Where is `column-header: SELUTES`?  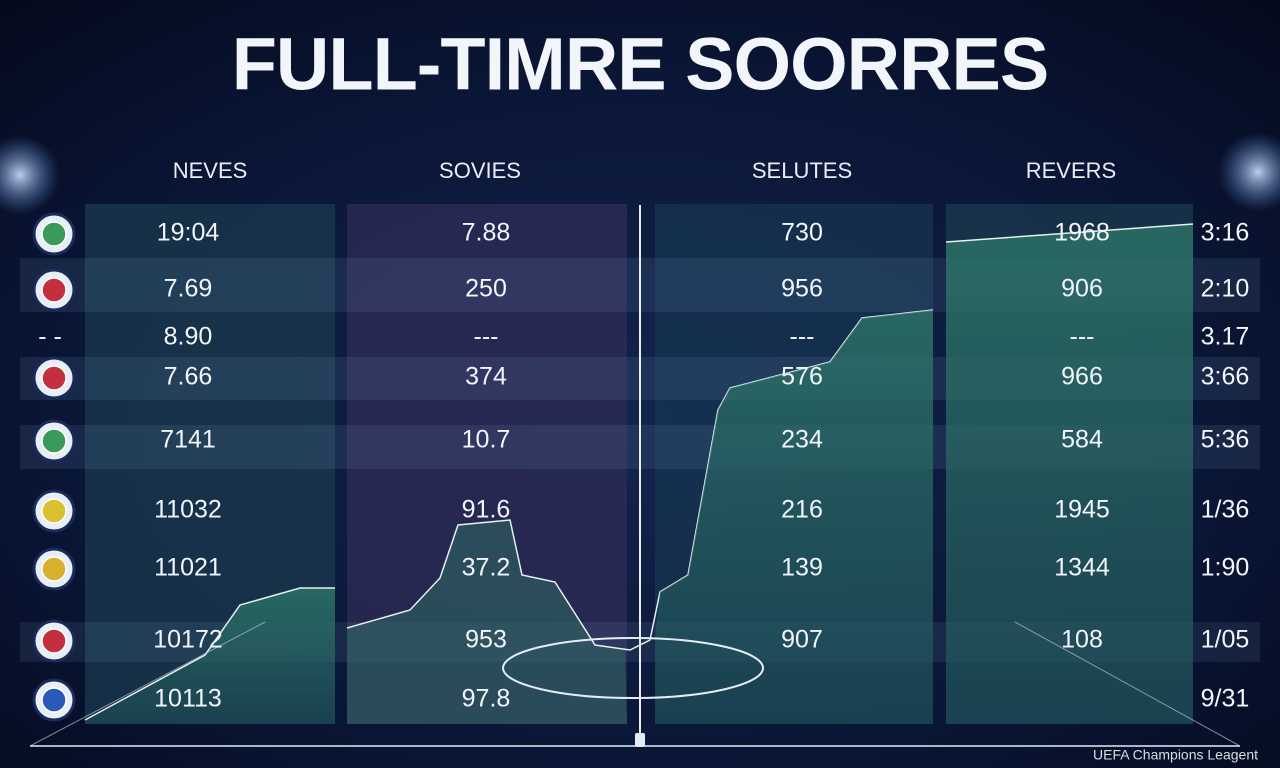
column-header: SELUTES is located at coordinates (802, 170).